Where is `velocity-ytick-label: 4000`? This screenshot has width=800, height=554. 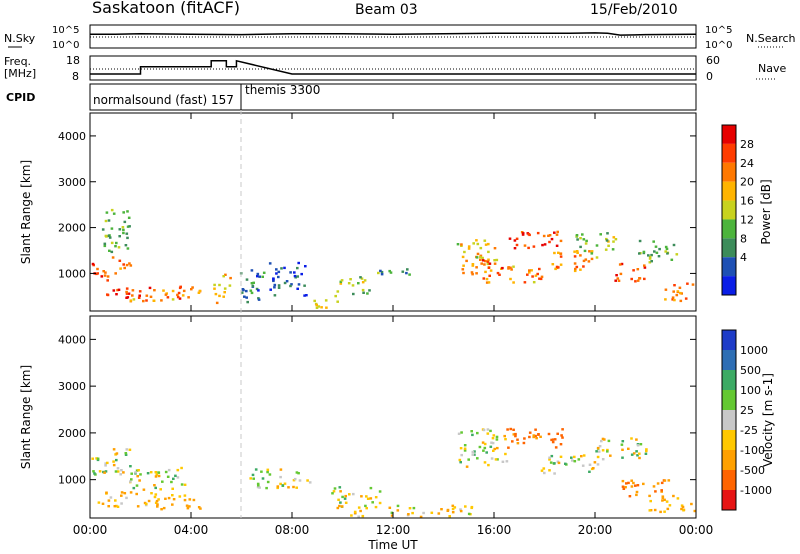
velocity-ytick-label: 4000 is located at coordinates (72, 339).